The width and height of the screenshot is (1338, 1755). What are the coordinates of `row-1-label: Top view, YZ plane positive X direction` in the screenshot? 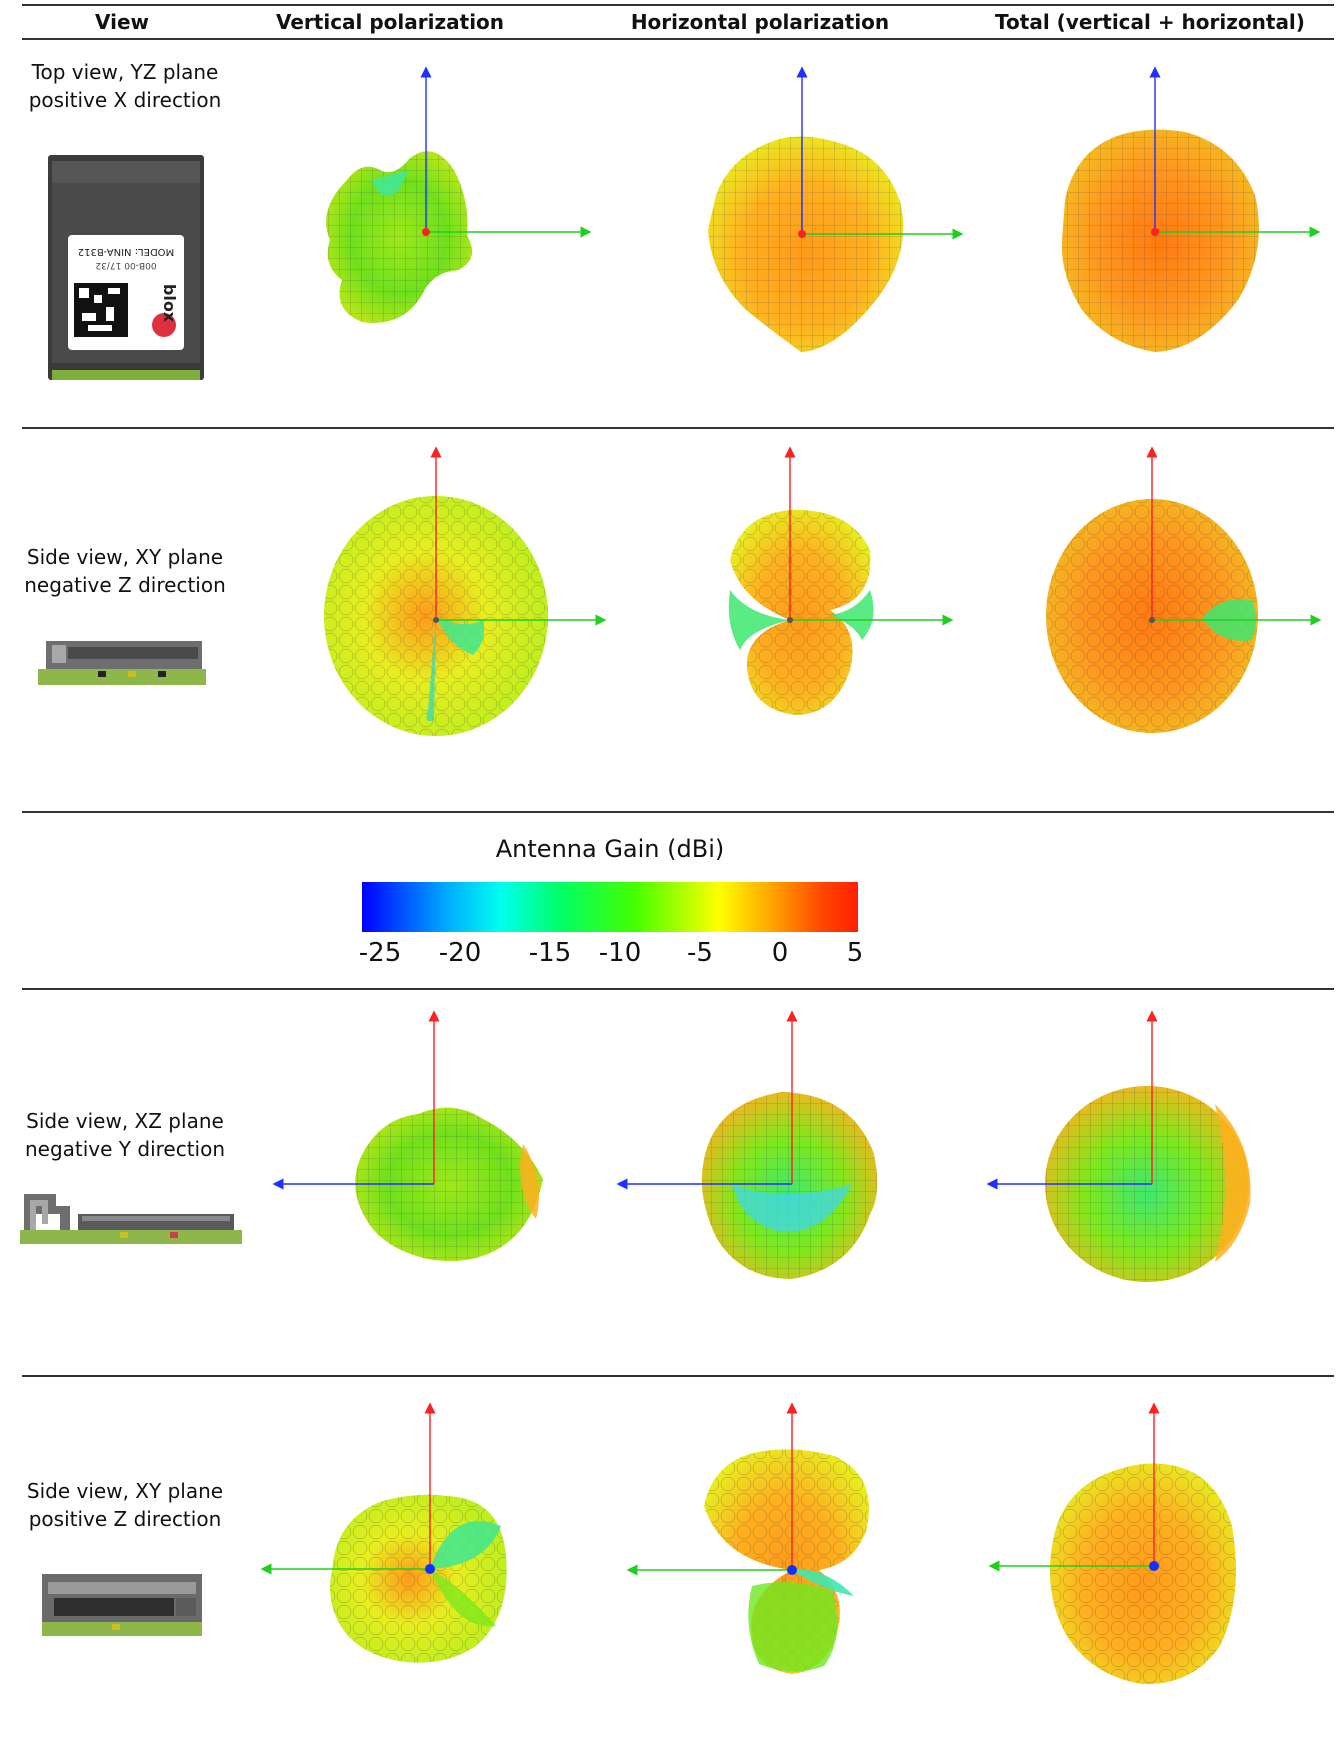 It's located at (125, 86).